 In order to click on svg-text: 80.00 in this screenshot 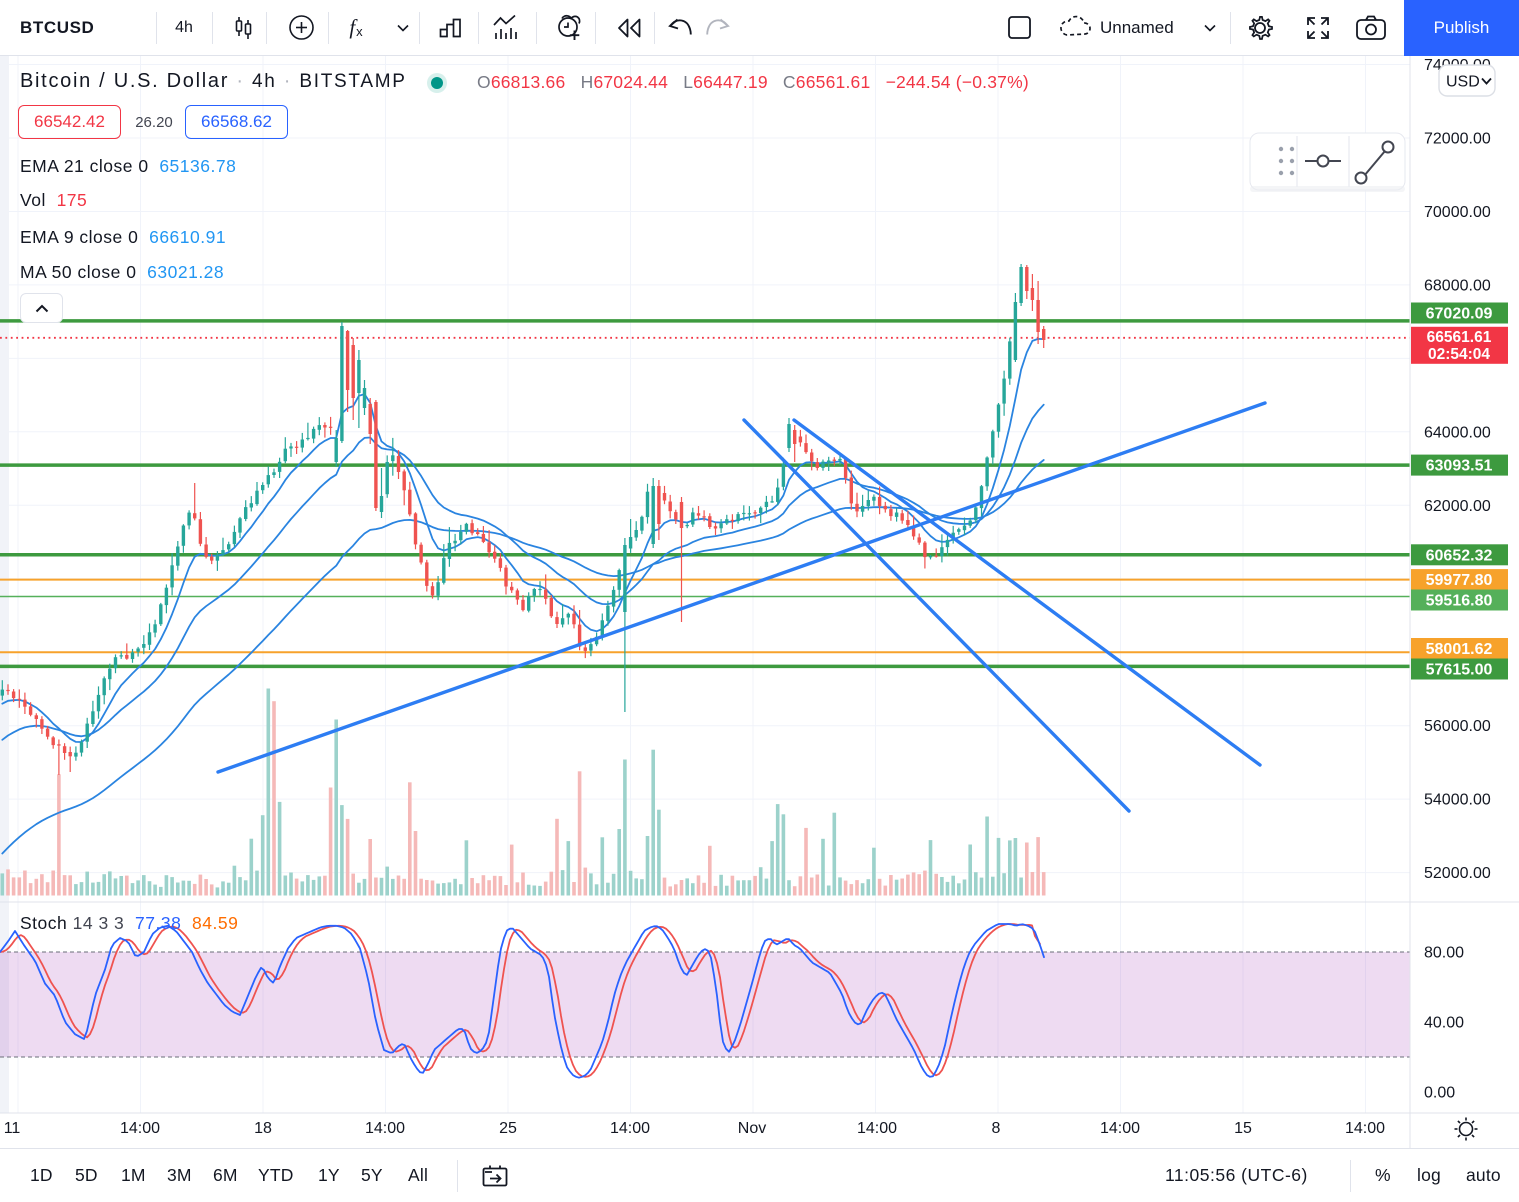, I will do `click(1444, 953)`.